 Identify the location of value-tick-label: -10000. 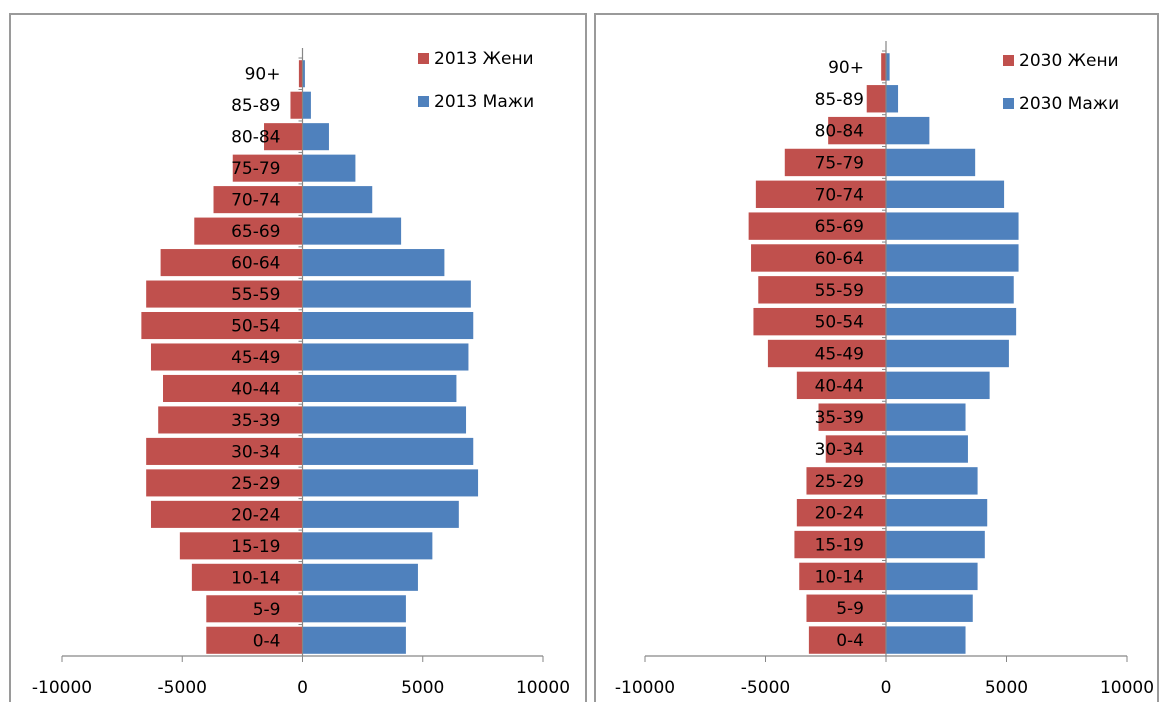
(62, 688).